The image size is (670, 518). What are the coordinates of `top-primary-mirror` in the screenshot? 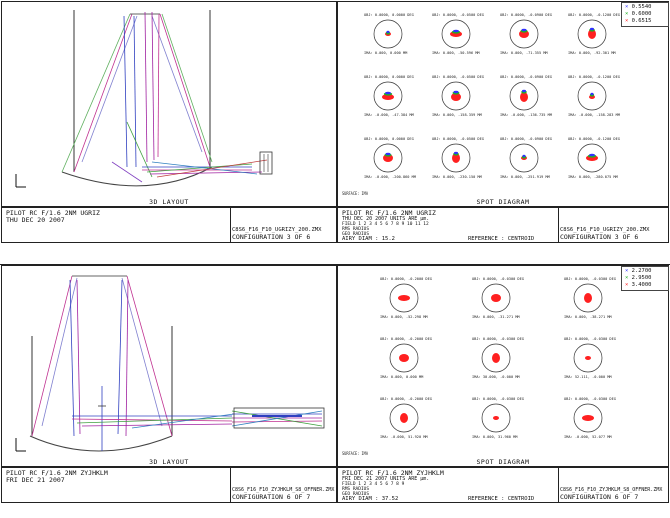 It's located at (137, 176).